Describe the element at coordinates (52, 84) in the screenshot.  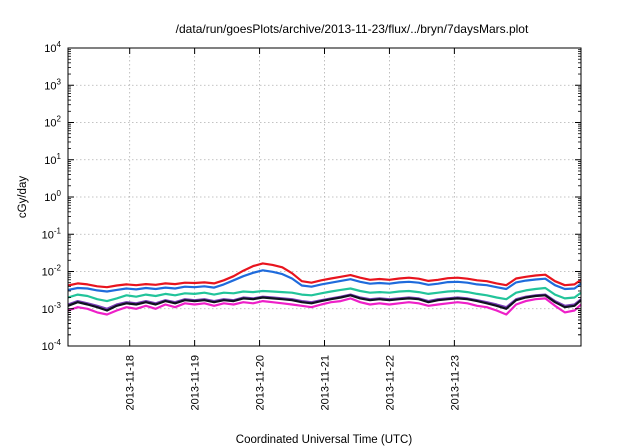
I see `y-tick-label: 10³` at that location.